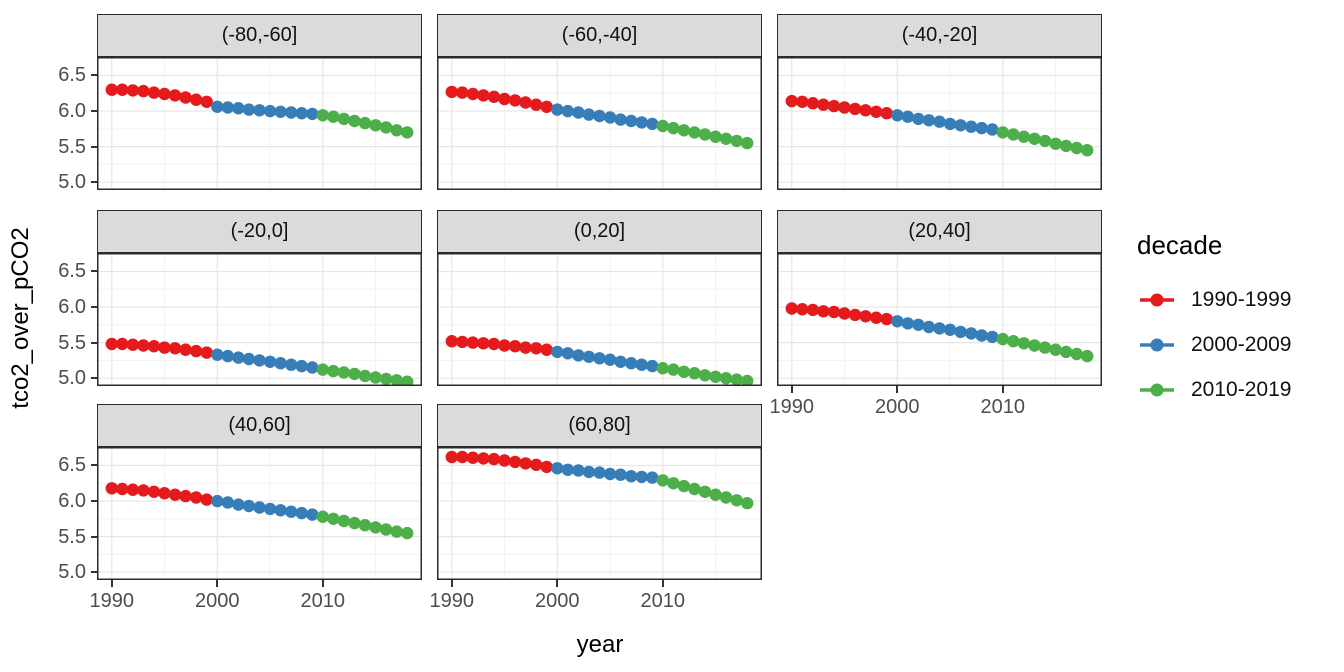 Image resolution: width=1344 pixels, height=672 pixels. What do you see at coordinates (939, 319) in the screenshot?
I see `gridlines-minor` at bounding box center [939, 319].